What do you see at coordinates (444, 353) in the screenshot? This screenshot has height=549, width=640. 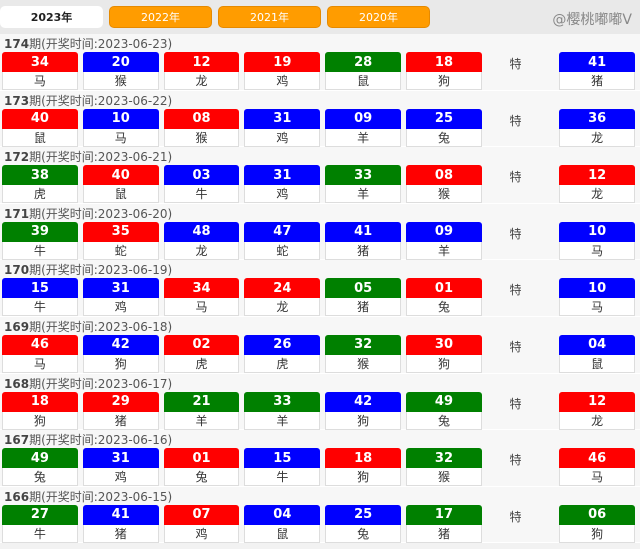 I see `ball: 30 狗` at bounding box center [444, 353].